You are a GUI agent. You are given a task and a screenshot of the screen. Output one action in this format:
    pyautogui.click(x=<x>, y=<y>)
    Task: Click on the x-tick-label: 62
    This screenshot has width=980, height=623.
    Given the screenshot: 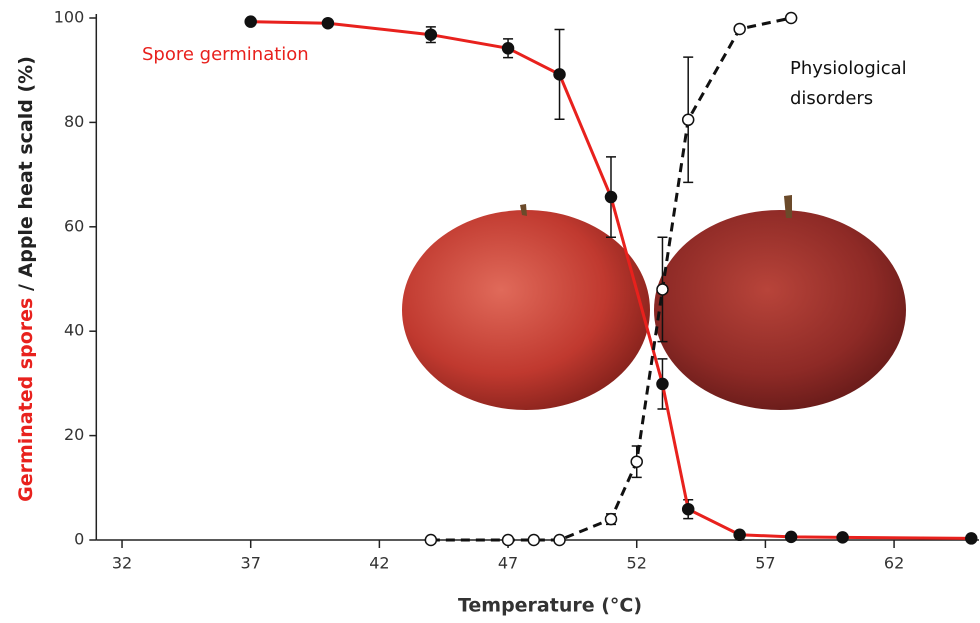 What is the action you would take?
    pyautogui.click(x=894, y=563)
    